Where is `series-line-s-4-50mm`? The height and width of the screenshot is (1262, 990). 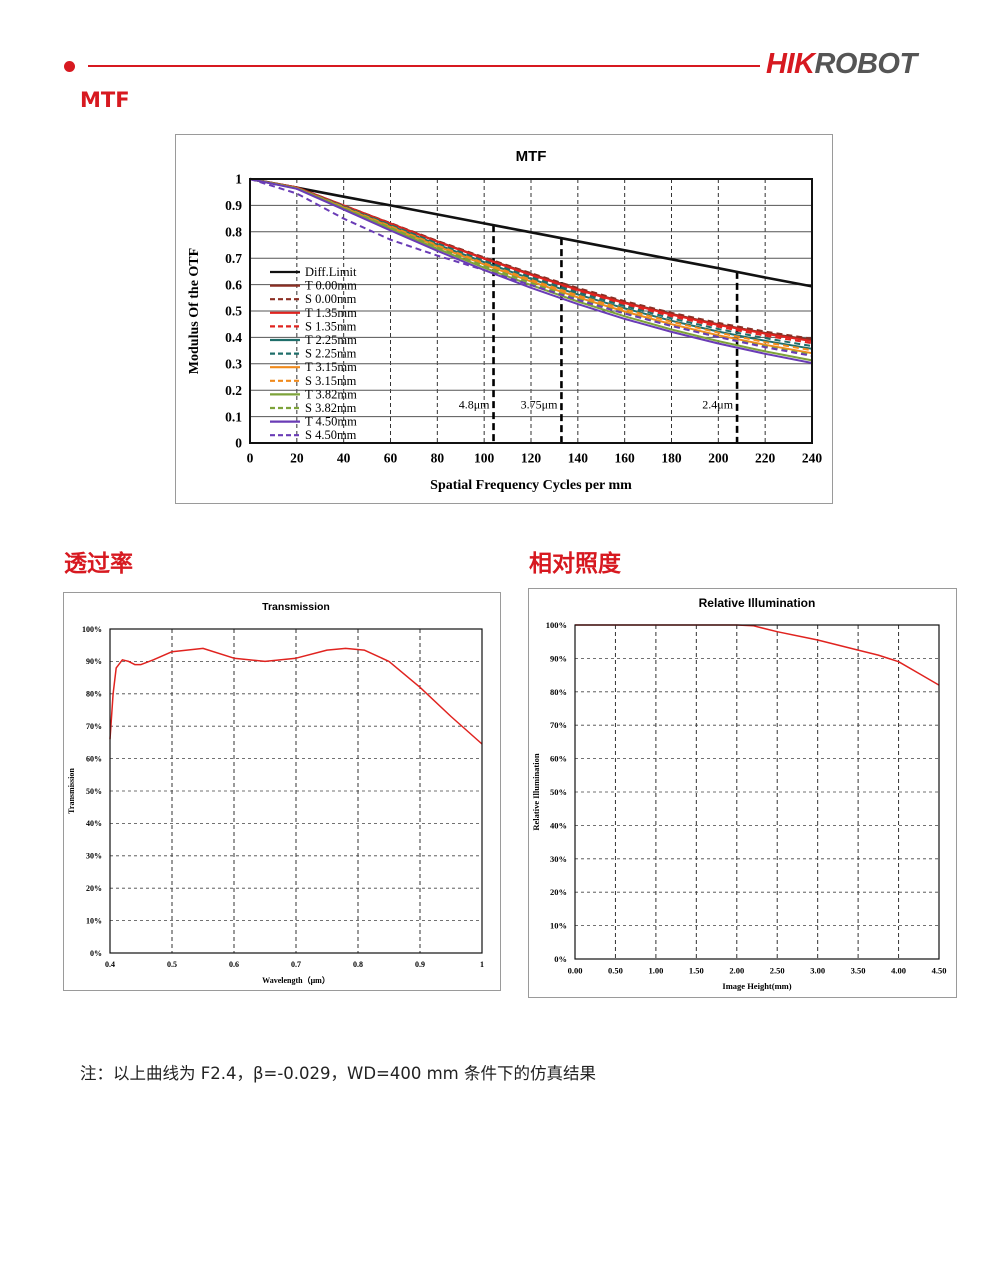 series-line-s-4-50mm is located at coordinates (531, 267).